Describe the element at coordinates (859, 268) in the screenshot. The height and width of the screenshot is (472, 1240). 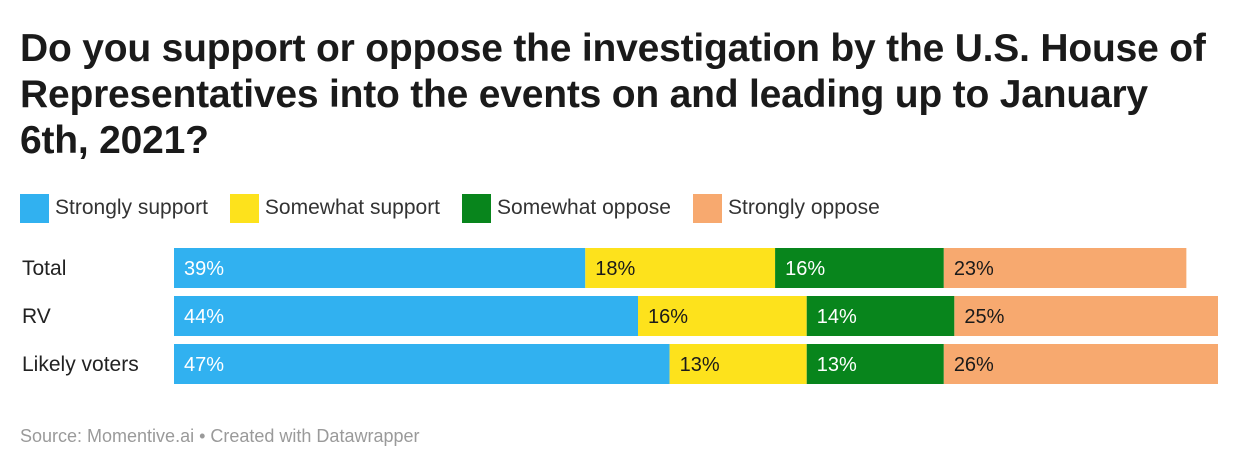
I see `bar-total-somewhat-oppose` at that location.